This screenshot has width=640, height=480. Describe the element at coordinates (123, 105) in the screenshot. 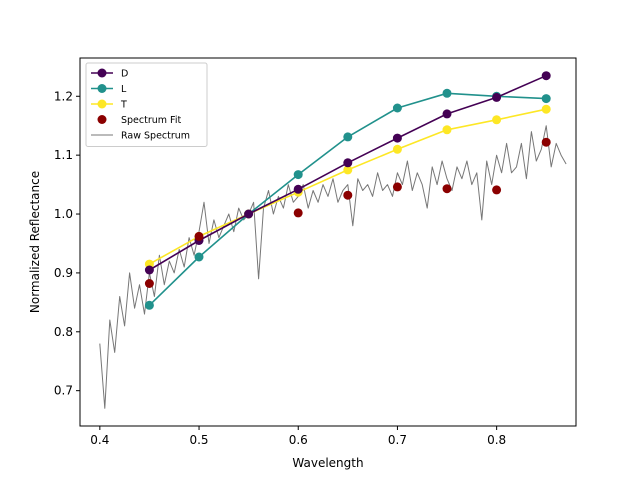

I see `legend-label: T` at that location.